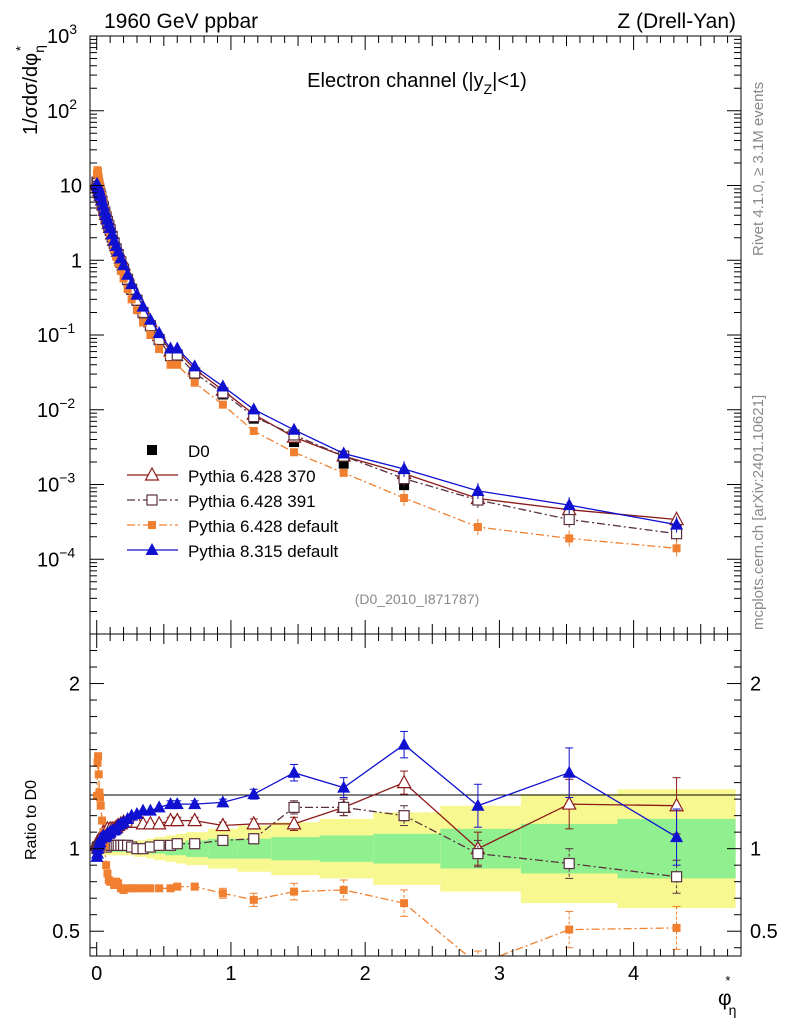 This screenshot has width=786, height=1029. I want to click on ratio-xtick-label: 1, so click(230, 974).